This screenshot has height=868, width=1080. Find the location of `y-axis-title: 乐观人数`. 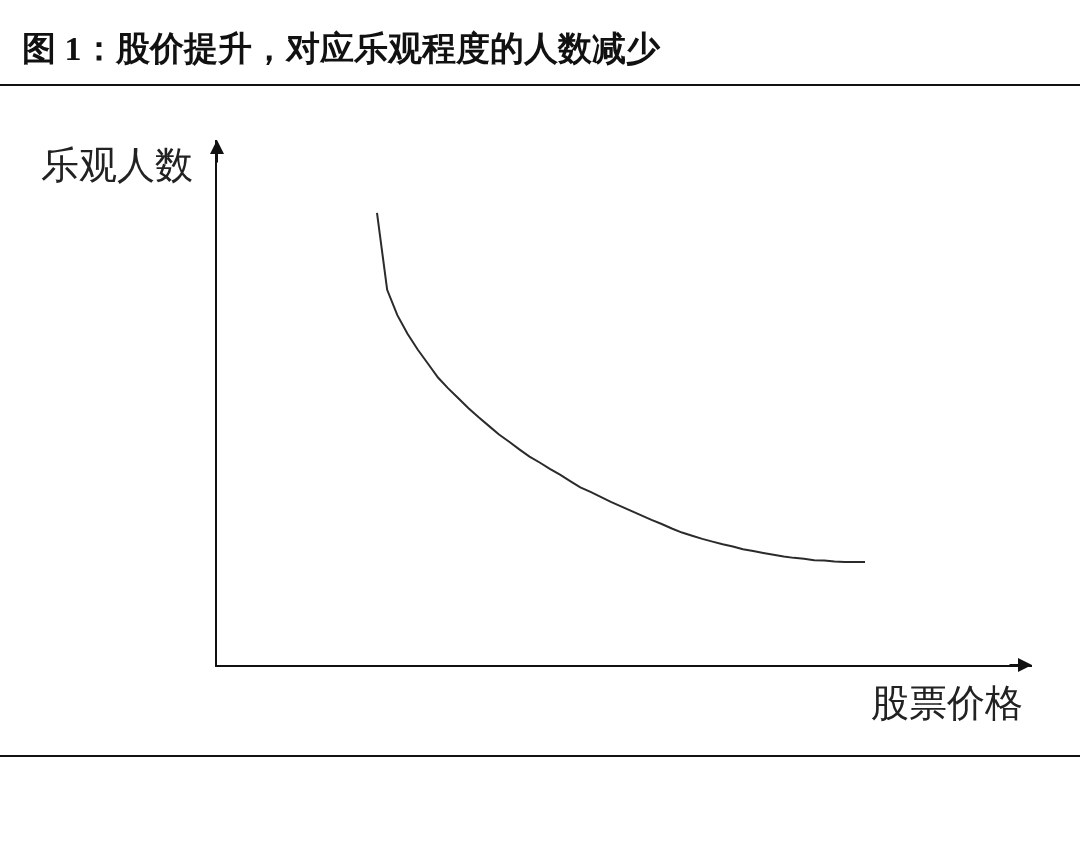

y-axis-title: 乐观人数 is located at coordinates (117, 165).